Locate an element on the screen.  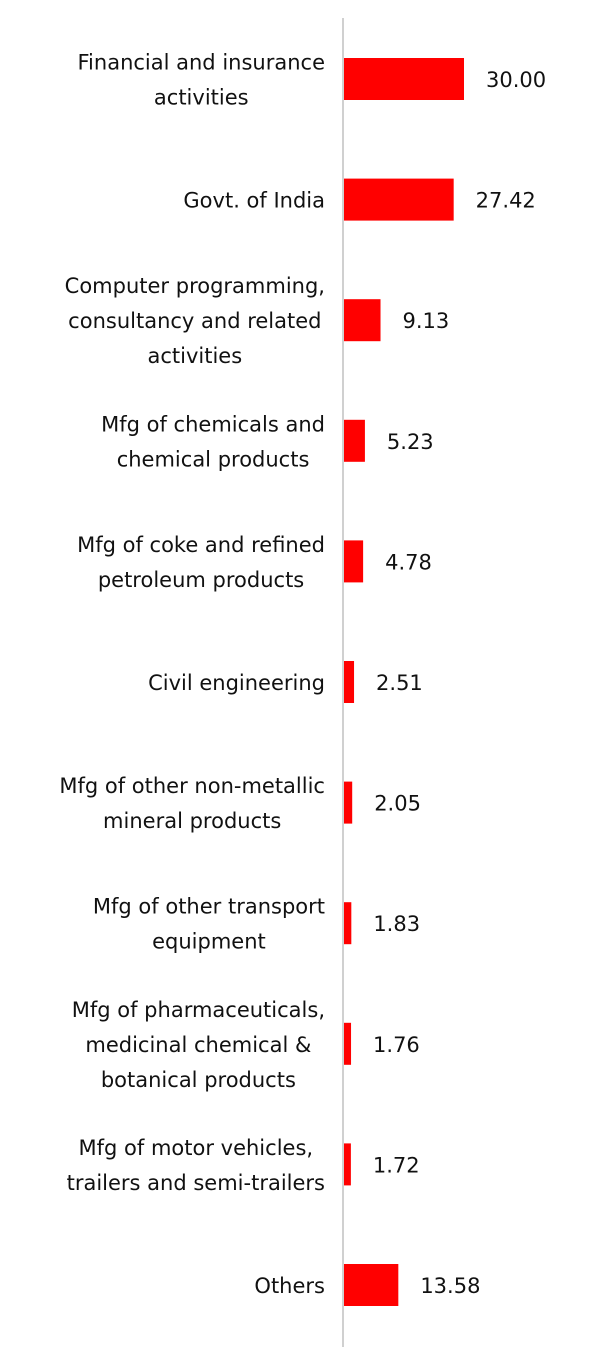
category-label: Mfg of other transport equipment is located at coordinates (209, 924).